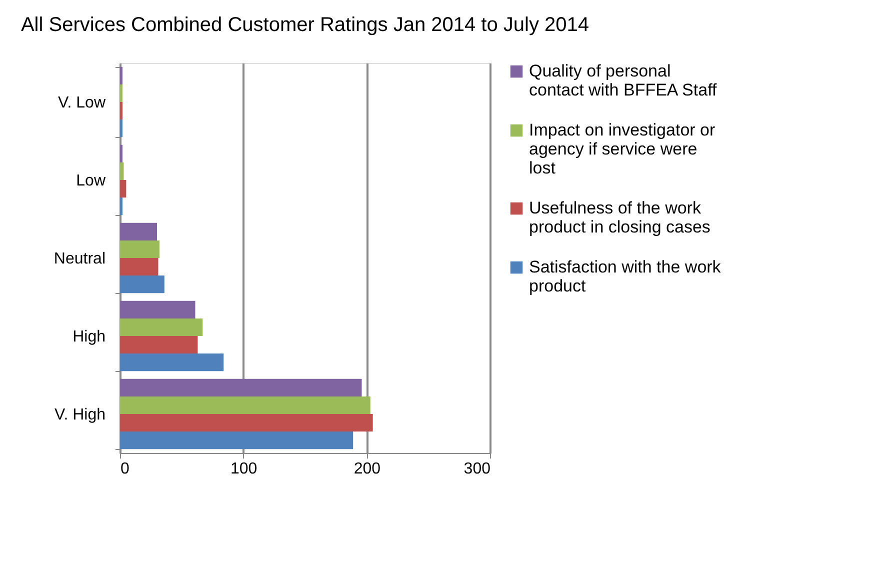 Image resolution: width=881 pixels, height=579 pixels. What do you see at coordinates (367, 469) in the screenshot?
I see `x-tick-label: 200` at bounding box center [367, 469].